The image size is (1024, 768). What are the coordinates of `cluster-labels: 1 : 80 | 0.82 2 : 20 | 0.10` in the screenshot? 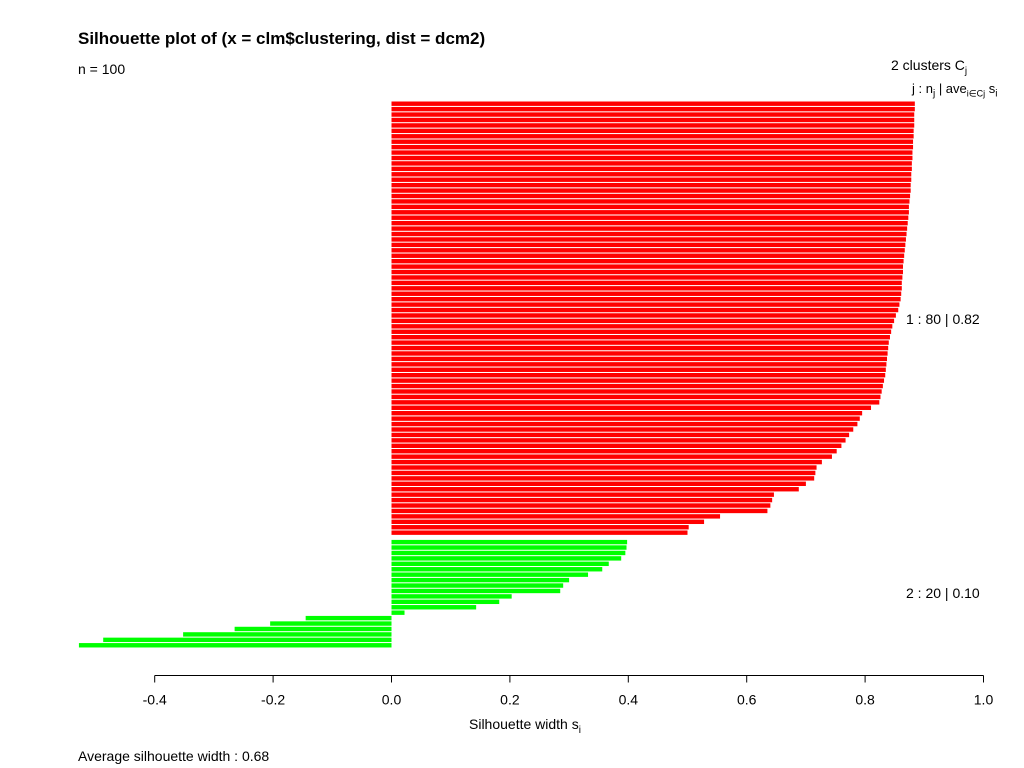 It's located at (943, 456).